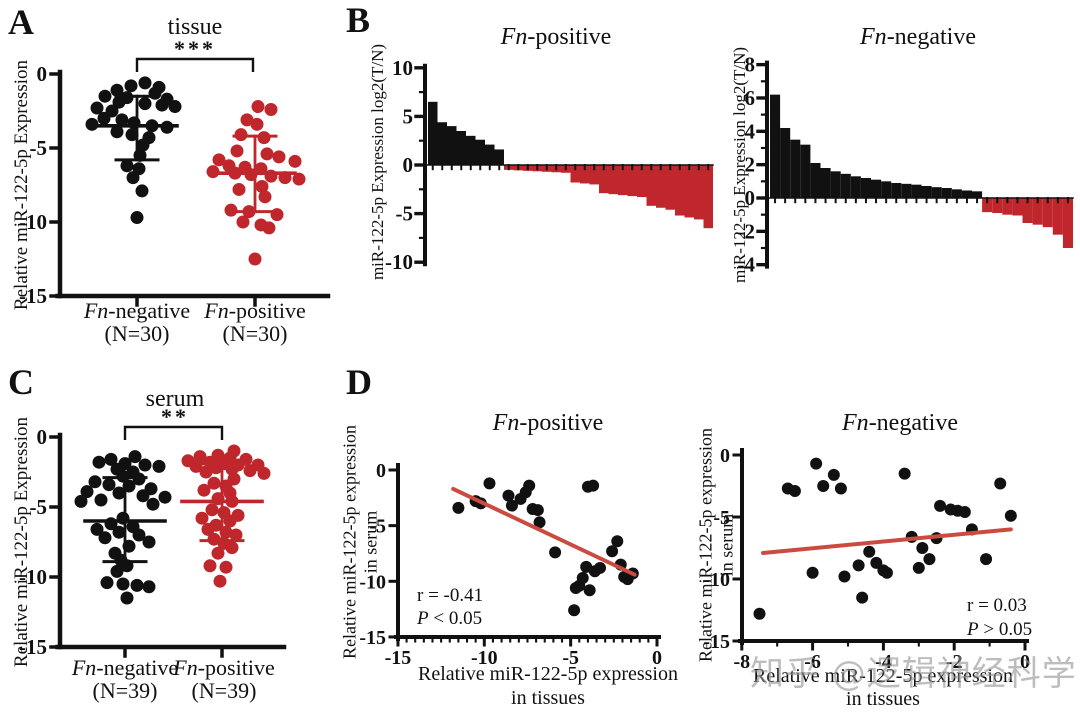 This screenshot has width=1080, height=712. Describe the element at coordinates (195, 64) in the screenshot. I see `significance-bracket` at that location.